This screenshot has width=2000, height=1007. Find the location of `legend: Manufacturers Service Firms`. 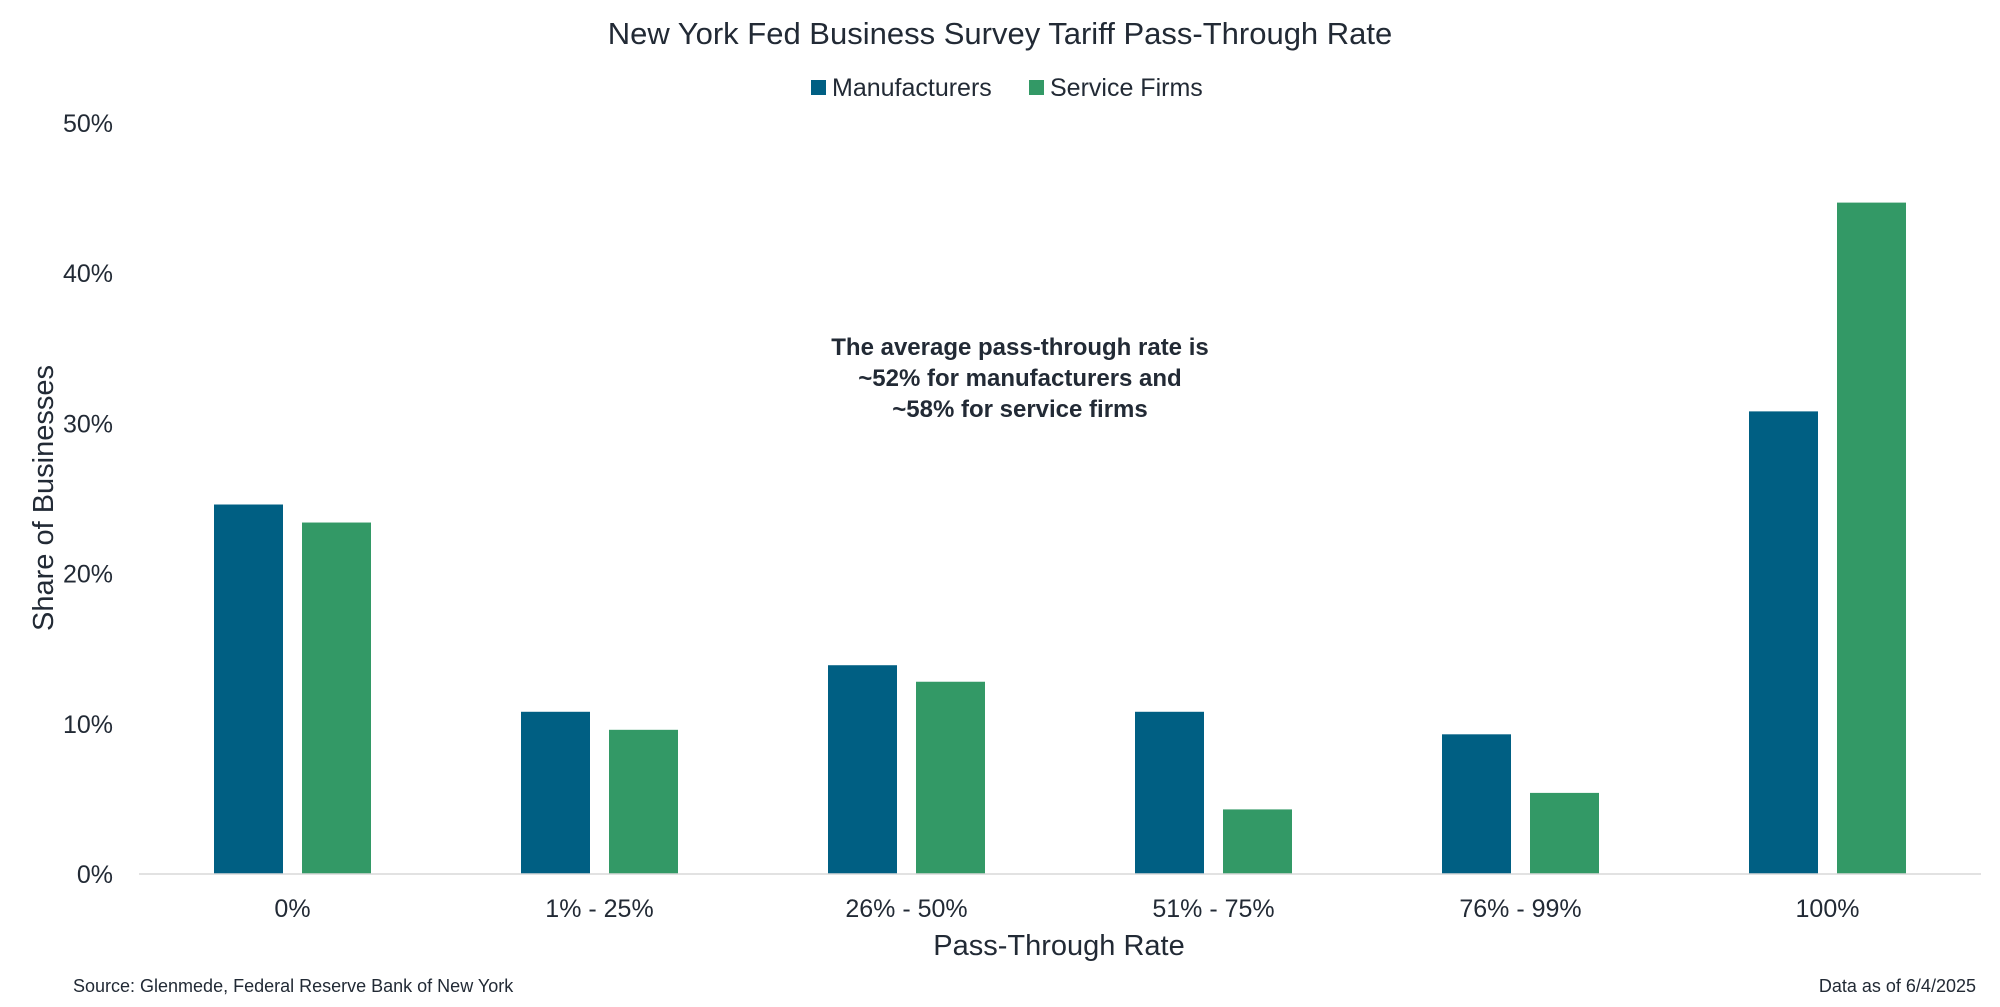

legend: Manufacturers Service Firms is located at coordinates (1007, 88).